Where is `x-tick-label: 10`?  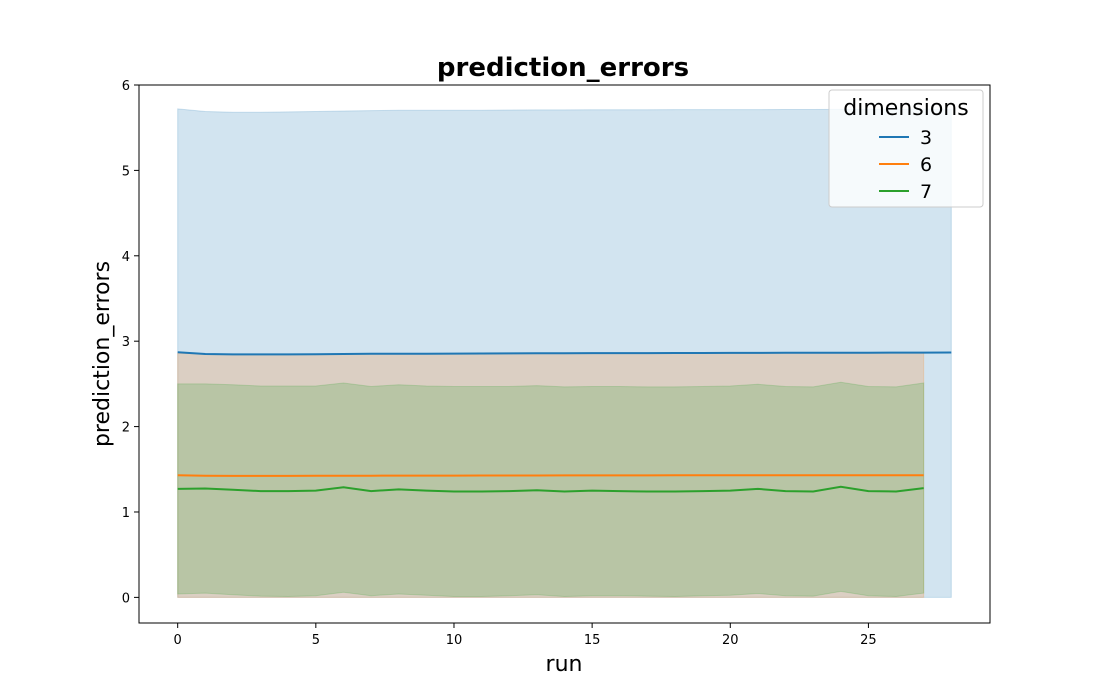
x-tick-label: 10 is located at coordinates (454, 640).